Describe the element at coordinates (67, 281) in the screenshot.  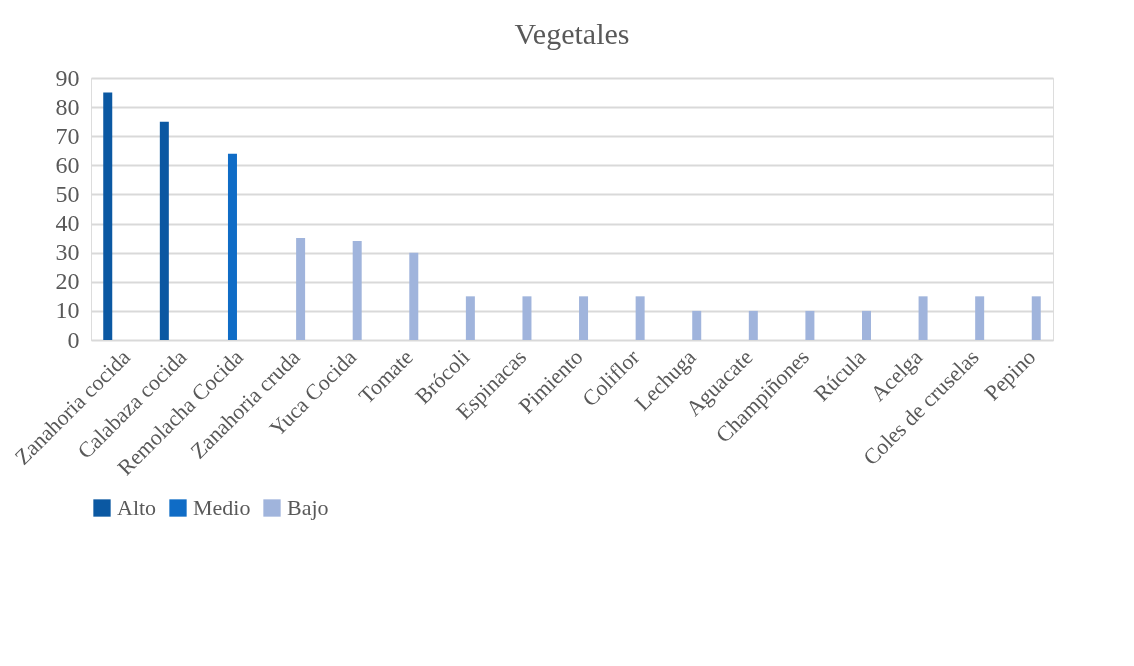
I see `y-tick-label: 20` at that location.